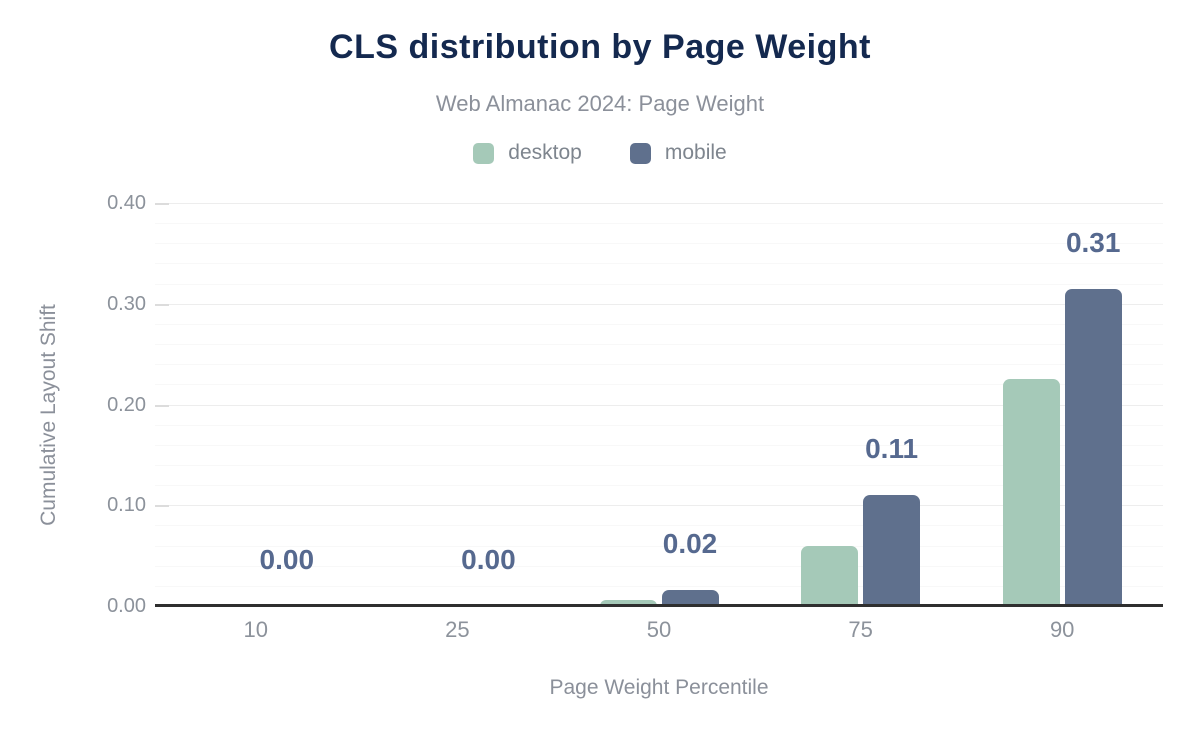  What do you see at coordinates (545, 152) in the screenshot?
I see `legend-label-desktop: desktop` at bounding box center [545, 152].